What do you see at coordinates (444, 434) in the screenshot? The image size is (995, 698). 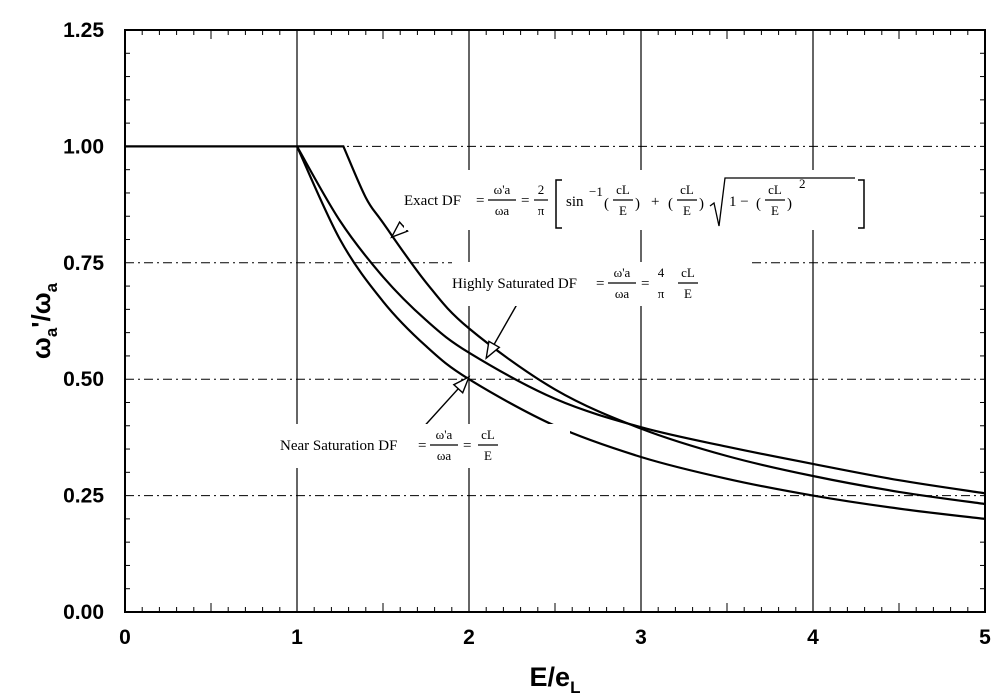 I see `annotation-near-saturation-frac-num: ω'a` at bounding box center [444, 434].